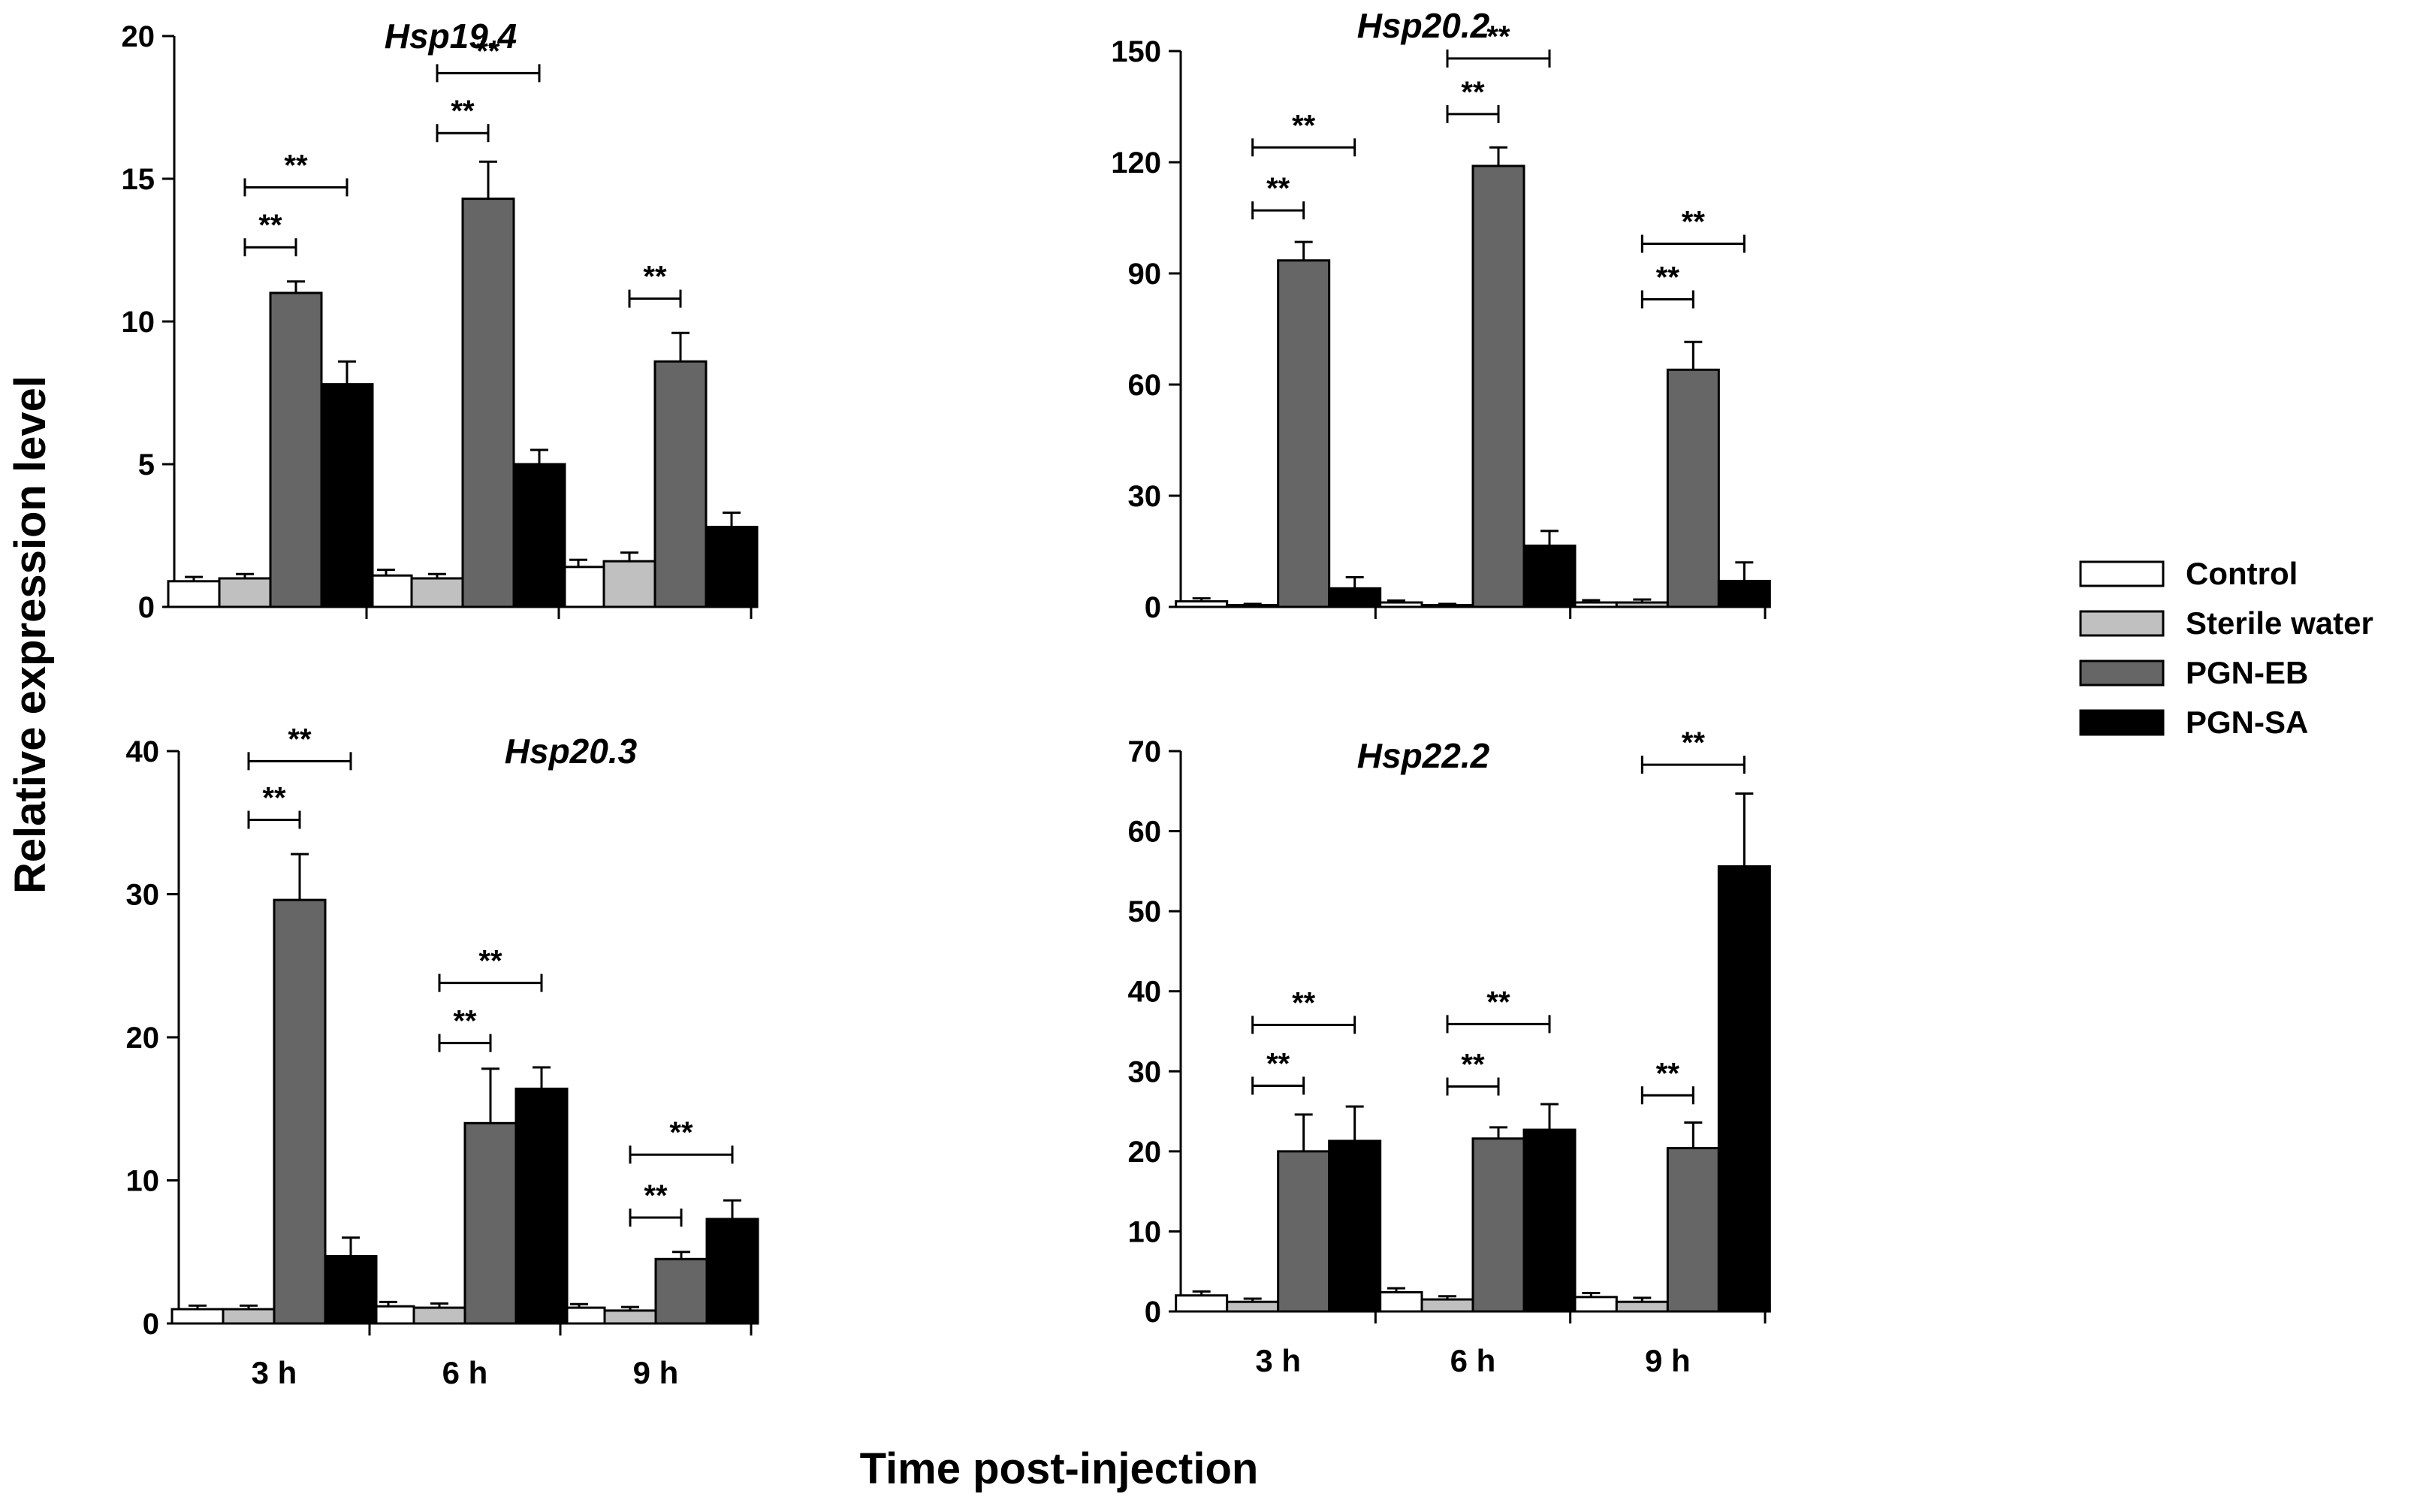 The width and height of the screenshot is (2411, 1512). What do you see at coordinates (656, 1372) in the screenshot?
I see `x-tick-label: 9 h` at bounding box center [656, 1372].